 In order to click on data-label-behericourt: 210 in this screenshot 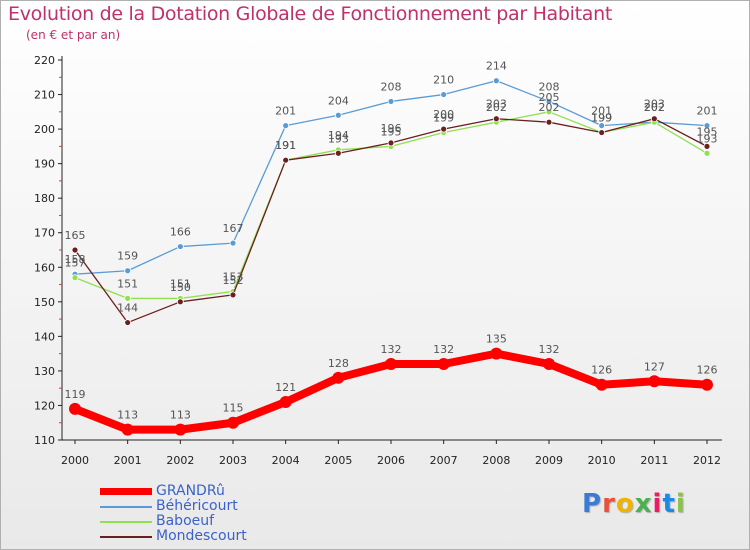, I will do `click(443, 80)`.